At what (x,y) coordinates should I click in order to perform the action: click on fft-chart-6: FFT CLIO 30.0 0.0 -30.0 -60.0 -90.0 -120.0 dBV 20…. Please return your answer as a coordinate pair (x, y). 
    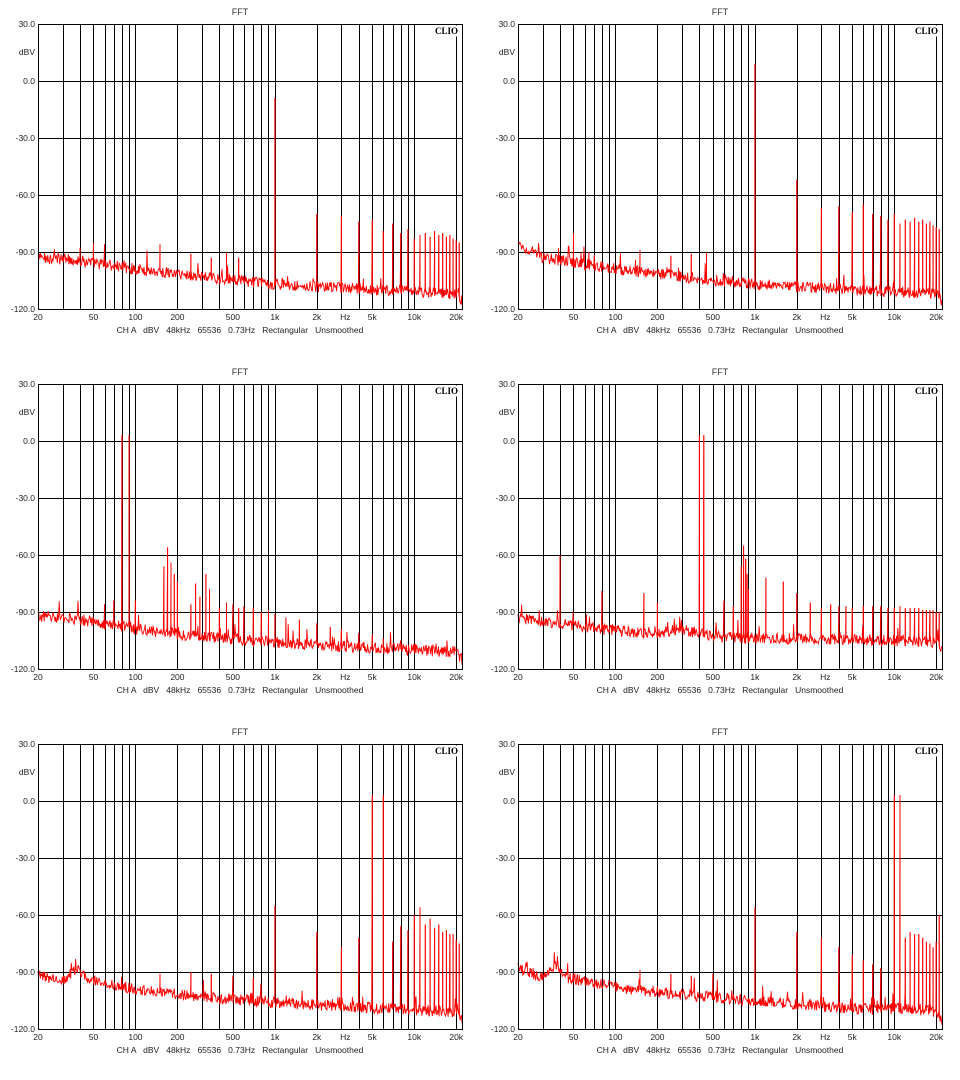
    Looking at the image, I should click on (717, 891).